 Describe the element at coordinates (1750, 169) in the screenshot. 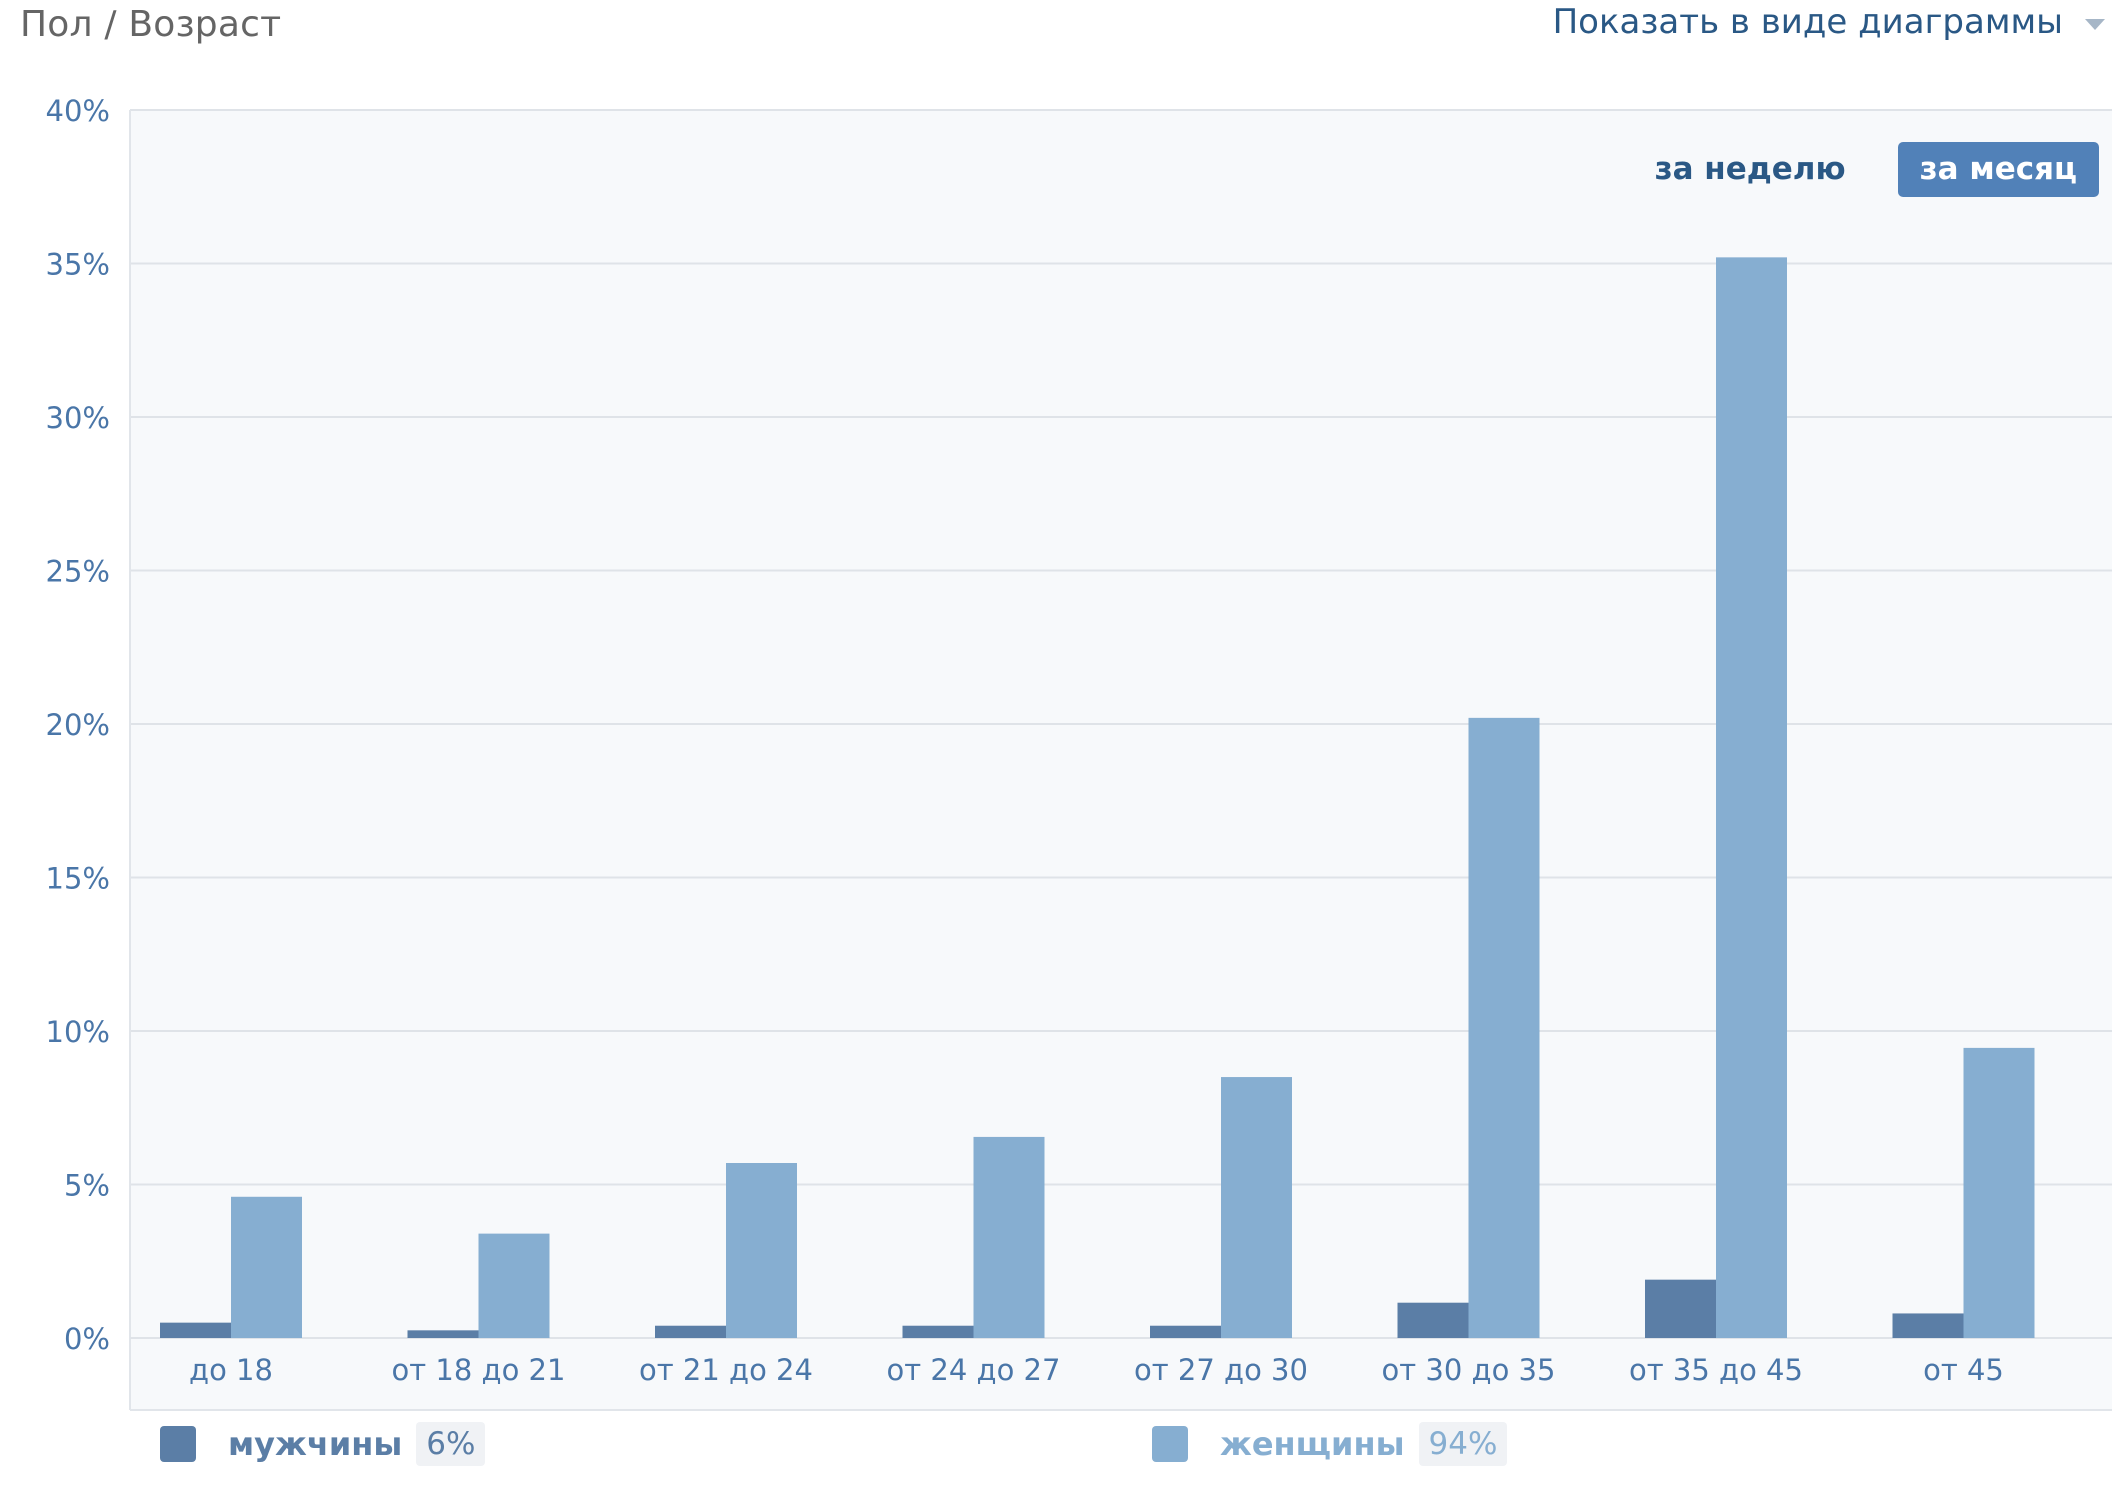

I see `period-week-button: за неделю` at that location.